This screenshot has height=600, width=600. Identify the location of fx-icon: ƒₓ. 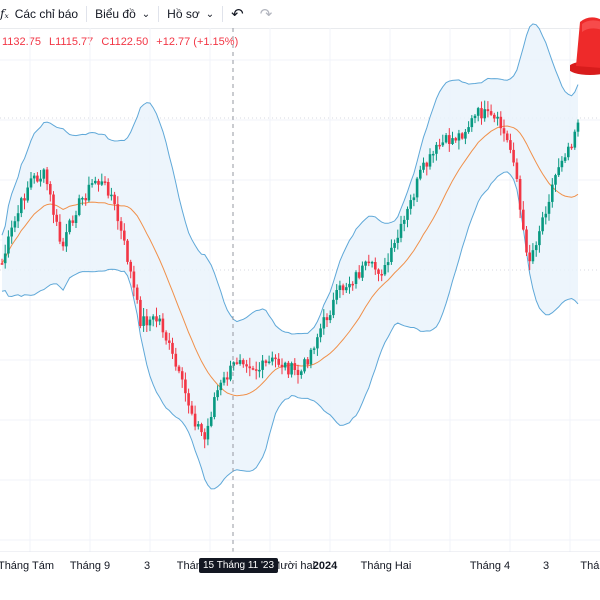
(4, 14).